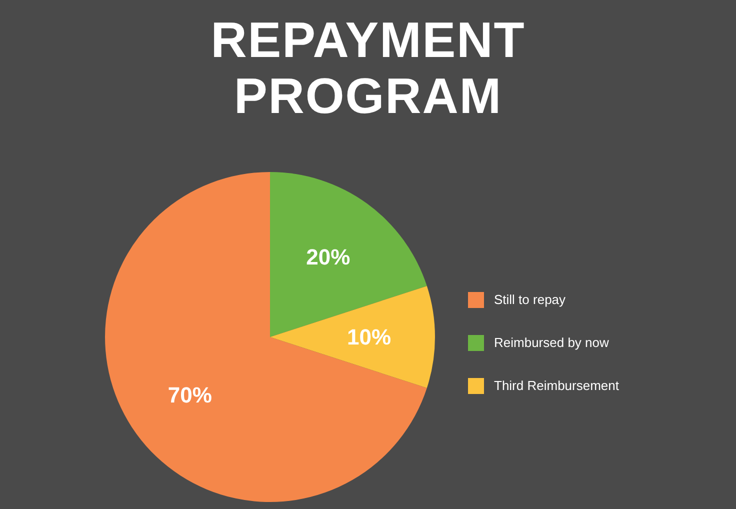 The image size is (736, 509). Describe the element at coordinates (328, 257) in the screenshot. I see `data-label: 20%` at that location.